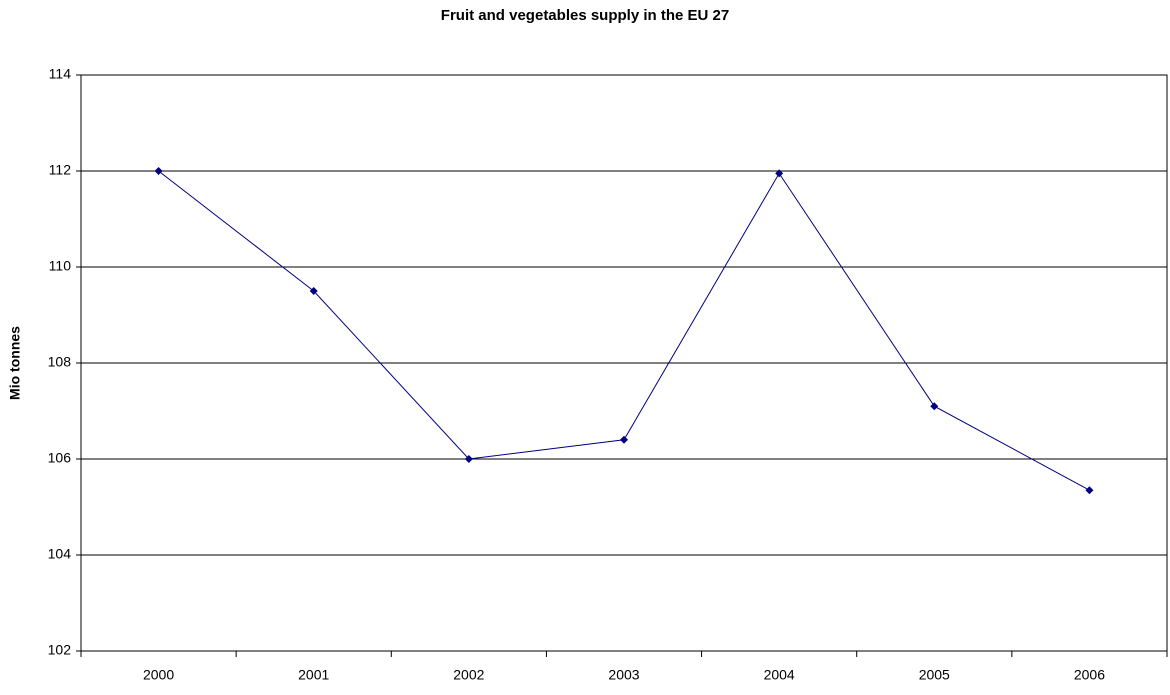  Describe the element at coordinates (15, 363) in the screenshot. I see `y-axis-label: Mio tonnes` at that location.